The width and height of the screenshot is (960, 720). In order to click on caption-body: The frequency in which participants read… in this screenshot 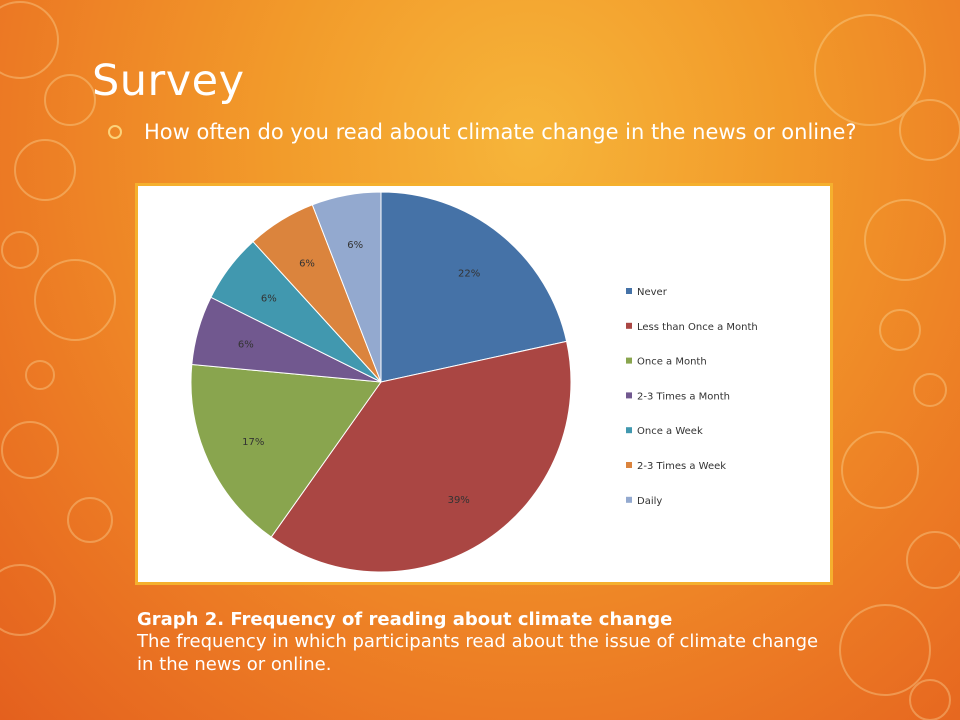, I will do `click(478, 653)`.